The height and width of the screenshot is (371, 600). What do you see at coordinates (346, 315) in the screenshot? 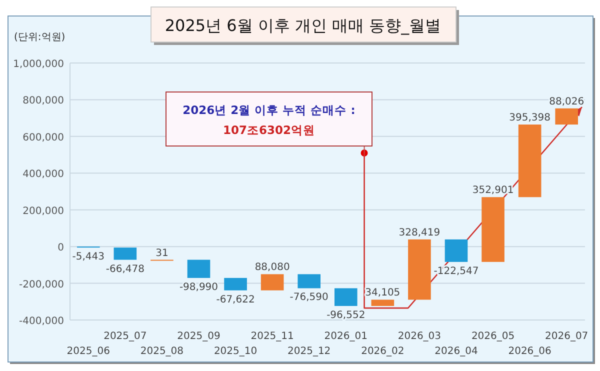
I see `data-label: -96,552` at bounding box center [346, 315].